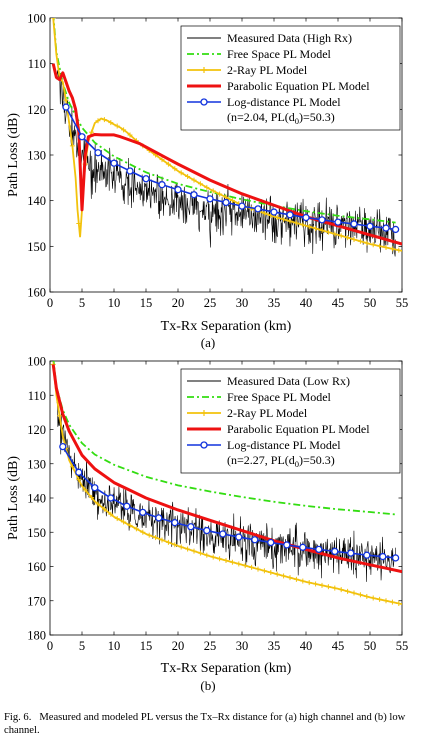 This screenshot has height=747, width=425. I want to click on legend-label: Log-distance PL Model, so click(284, 102).